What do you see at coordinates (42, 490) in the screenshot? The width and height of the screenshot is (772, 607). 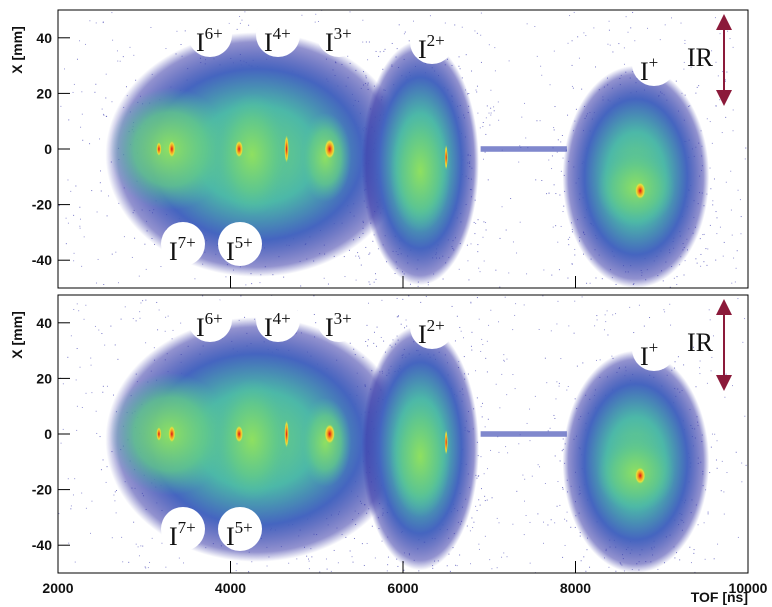 I see `y-tick-label: -20` at bounding box center [42, 490].